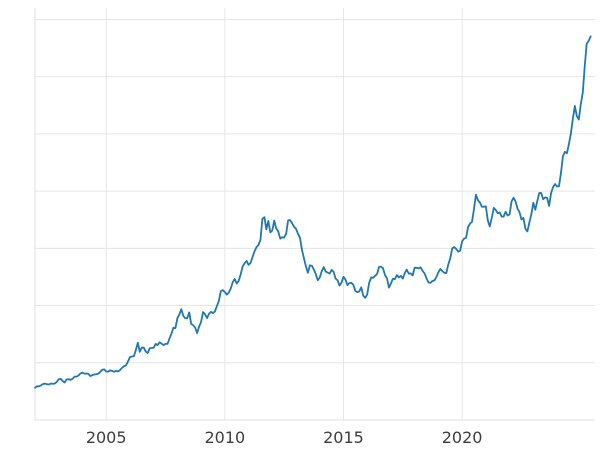 This screenshot has height=450, width=600. I want to click on x-axis-tick-label: 2005, so click(106, 437).